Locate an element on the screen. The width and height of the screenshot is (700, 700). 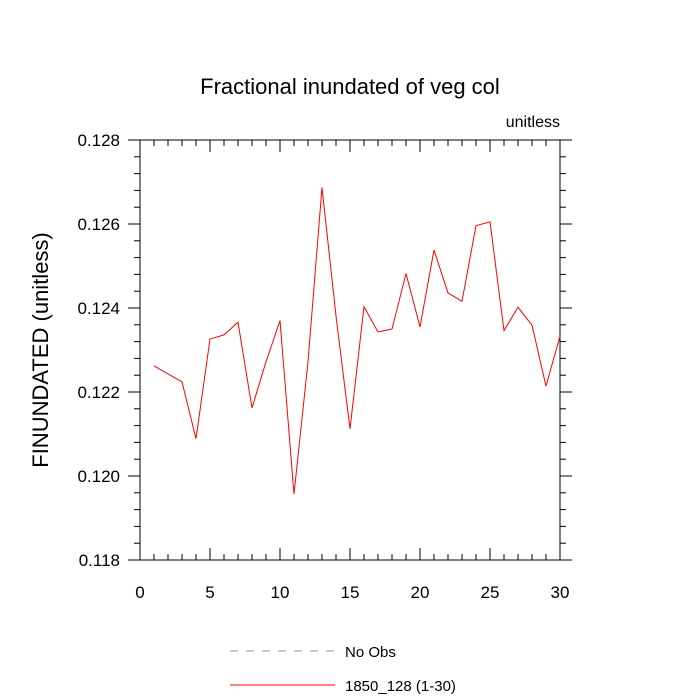
x-tick-label: 10 is located at coordinates (280, 592).